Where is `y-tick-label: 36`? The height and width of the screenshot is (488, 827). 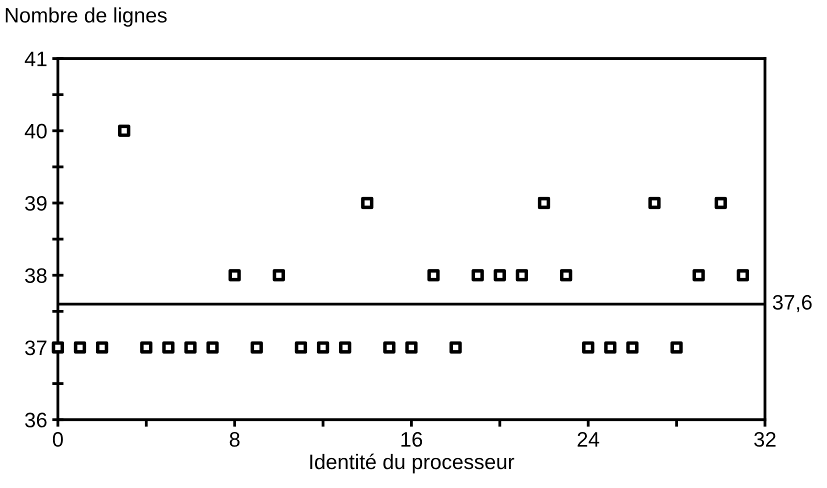
y-tick-label: 36 is located at coordinates (36, 420).